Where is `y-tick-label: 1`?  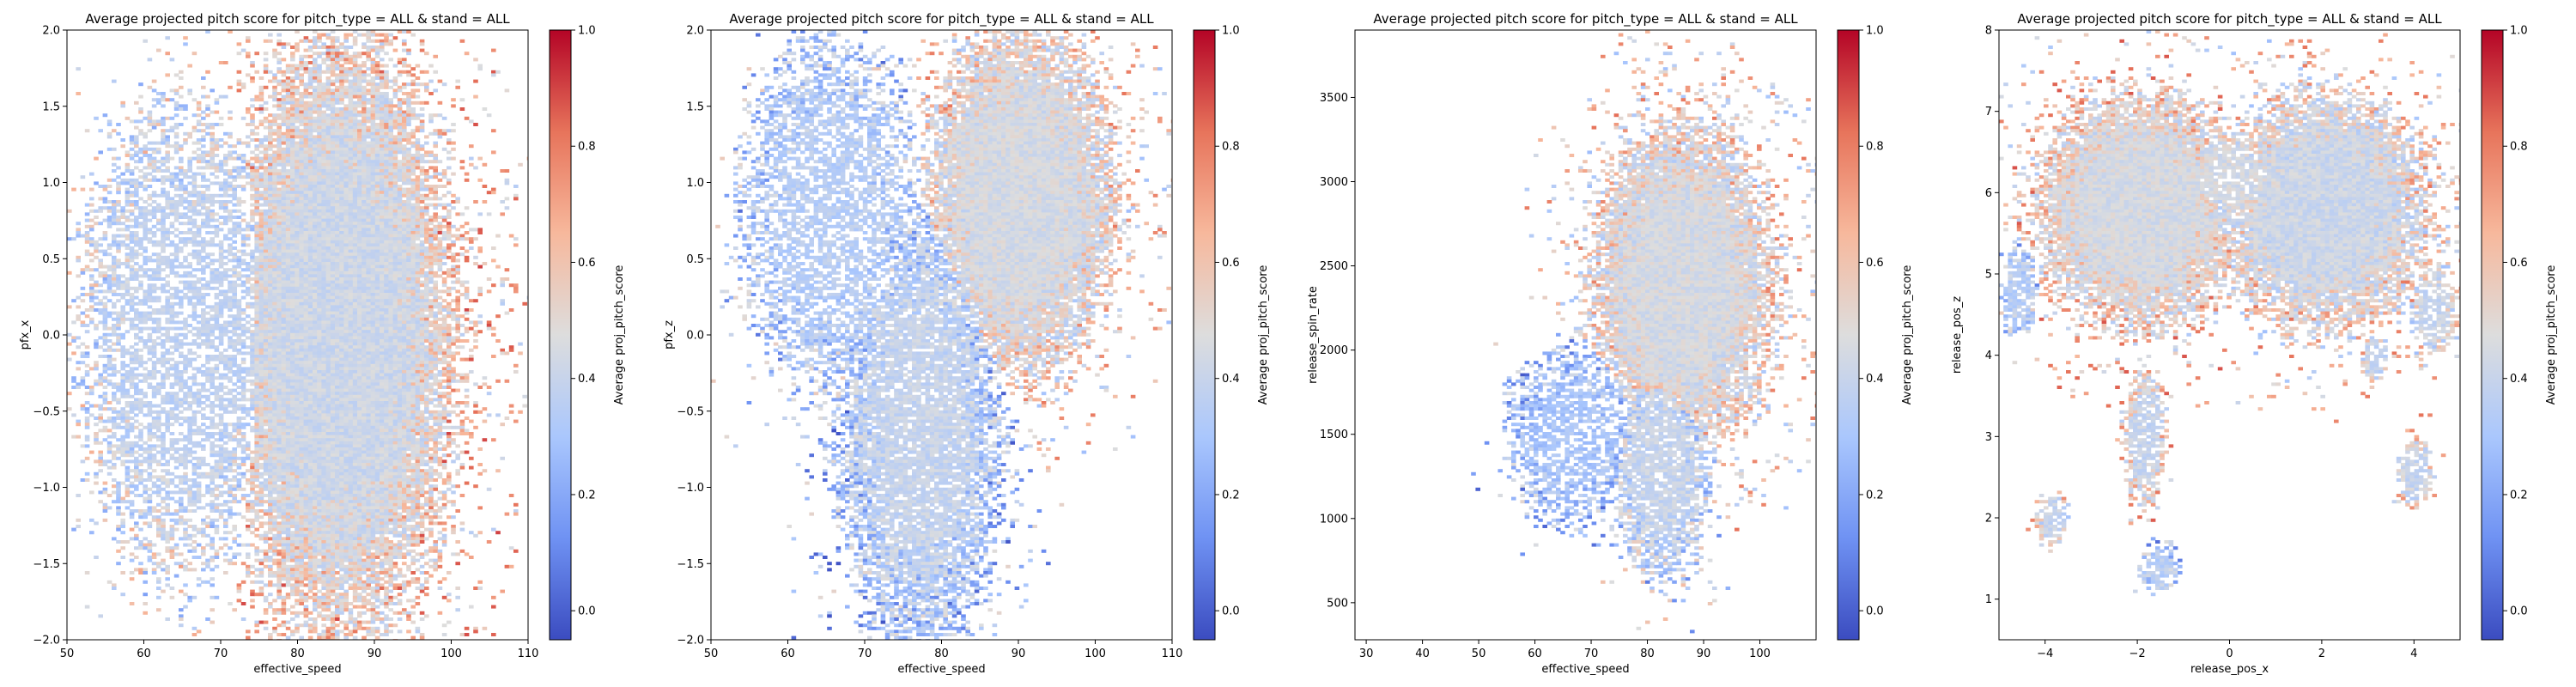
y-tick-label: 1 is located at coordinates (1989, 599).